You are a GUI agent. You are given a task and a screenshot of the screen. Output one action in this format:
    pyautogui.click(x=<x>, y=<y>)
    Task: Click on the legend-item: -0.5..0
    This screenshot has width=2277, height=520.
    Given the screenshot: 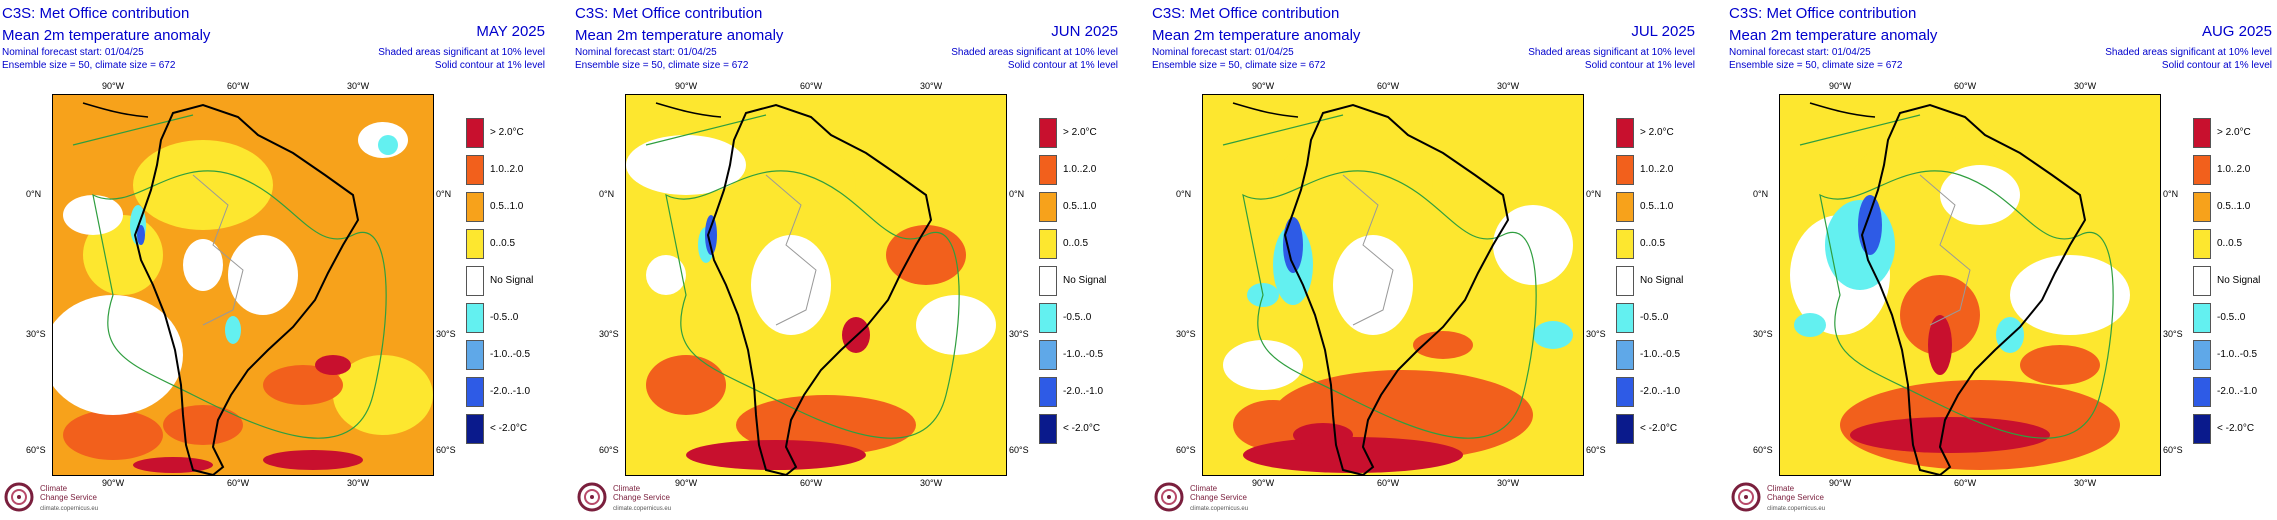 What is the action you would take?
    pyautogui.click(x=511, y=319)
    